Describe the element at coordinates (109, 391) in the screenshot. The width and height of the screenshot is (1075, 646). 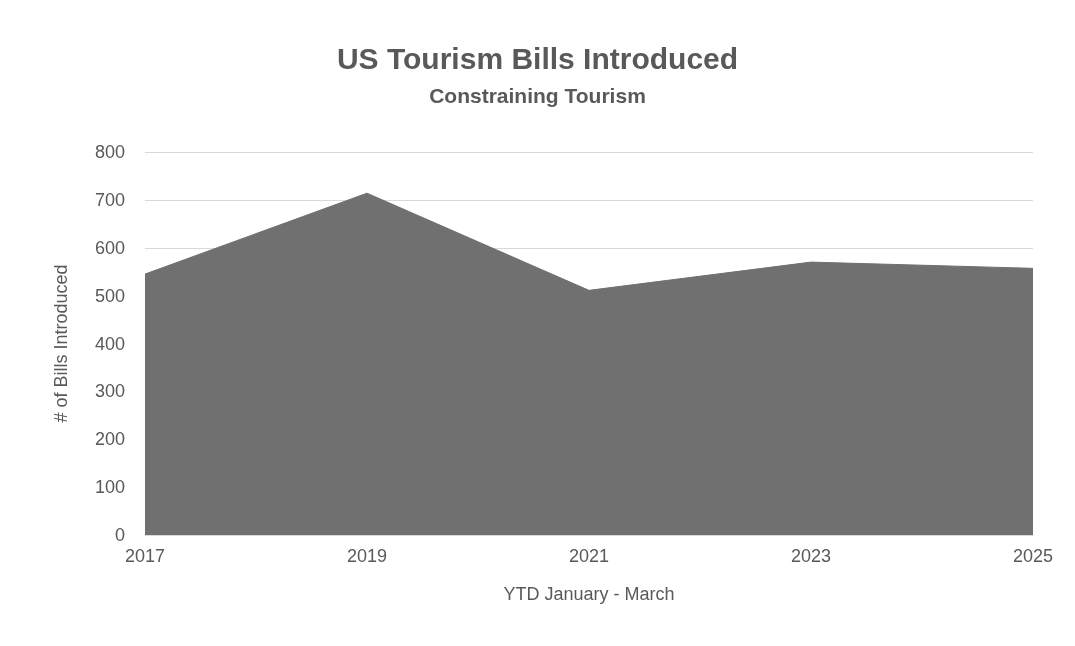
I see `y-tick-label: 300` at that location.